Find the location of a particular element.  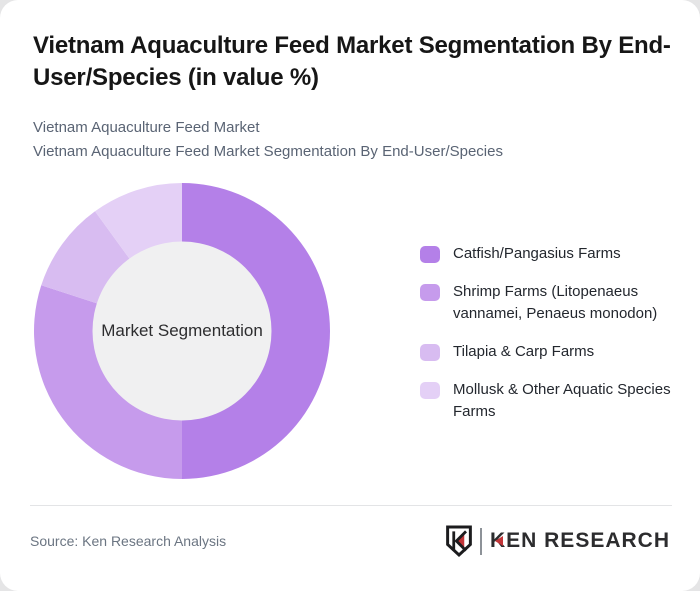

donut-center-label: Market Segmentation is located at coordinates (182, 330).